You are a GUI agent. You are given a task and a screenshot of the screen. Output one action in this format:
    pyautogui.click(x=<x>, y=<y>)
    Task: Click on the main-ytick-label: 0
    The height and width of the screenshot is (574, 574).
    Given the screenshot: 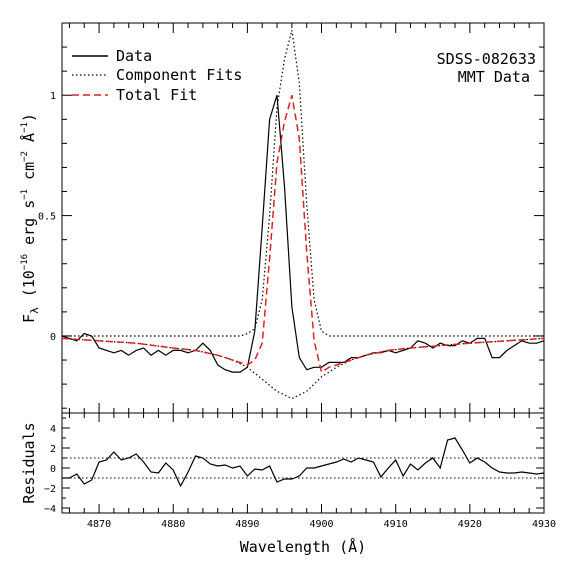 What is the action you would take?
    pyautogui.click(x=53, y=337)
    